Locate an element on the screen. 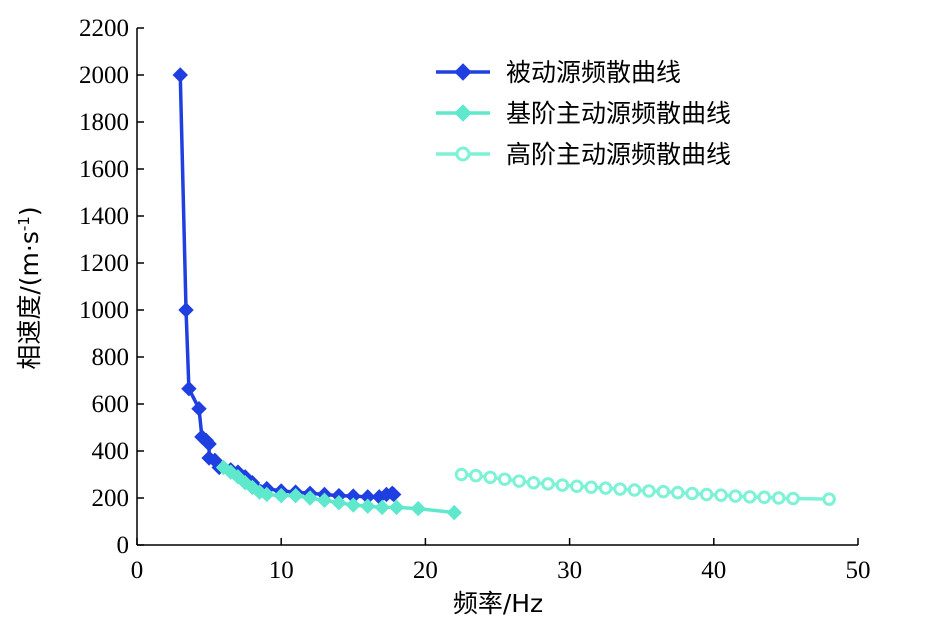 The image size is (945, 626). y-tick-label: 600 is located at coordinates (111, 404).